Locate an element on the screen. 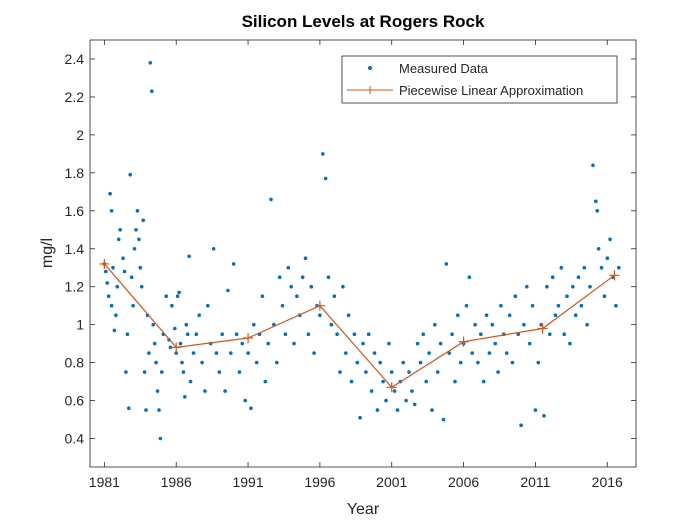  legend-label-approximation: Piecewise Linear Approximation is located at coordinates (491, 90).